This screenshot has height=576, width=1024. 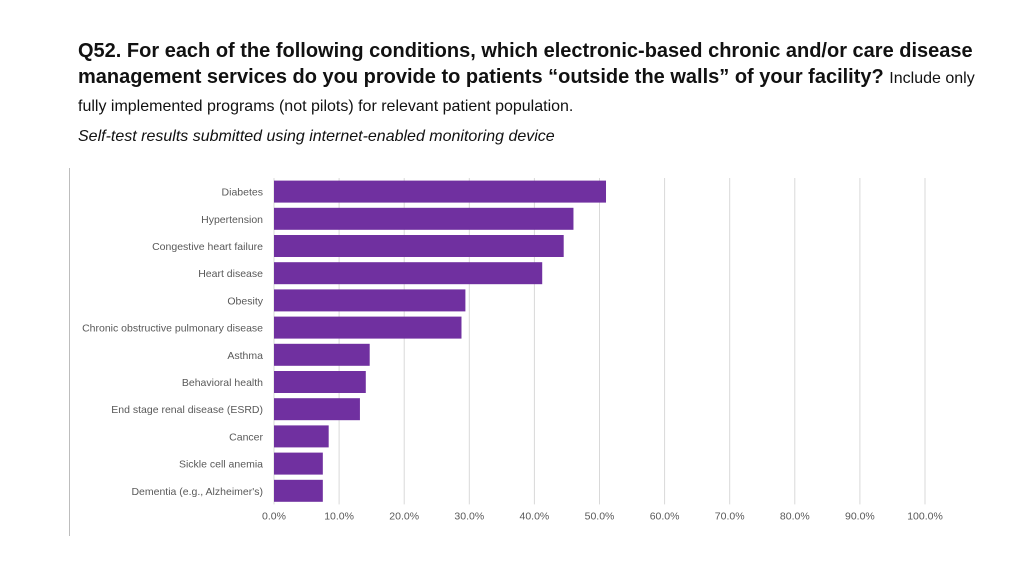 I want to click on x-tick-label: 30.0%, so click(x=469, y=516).